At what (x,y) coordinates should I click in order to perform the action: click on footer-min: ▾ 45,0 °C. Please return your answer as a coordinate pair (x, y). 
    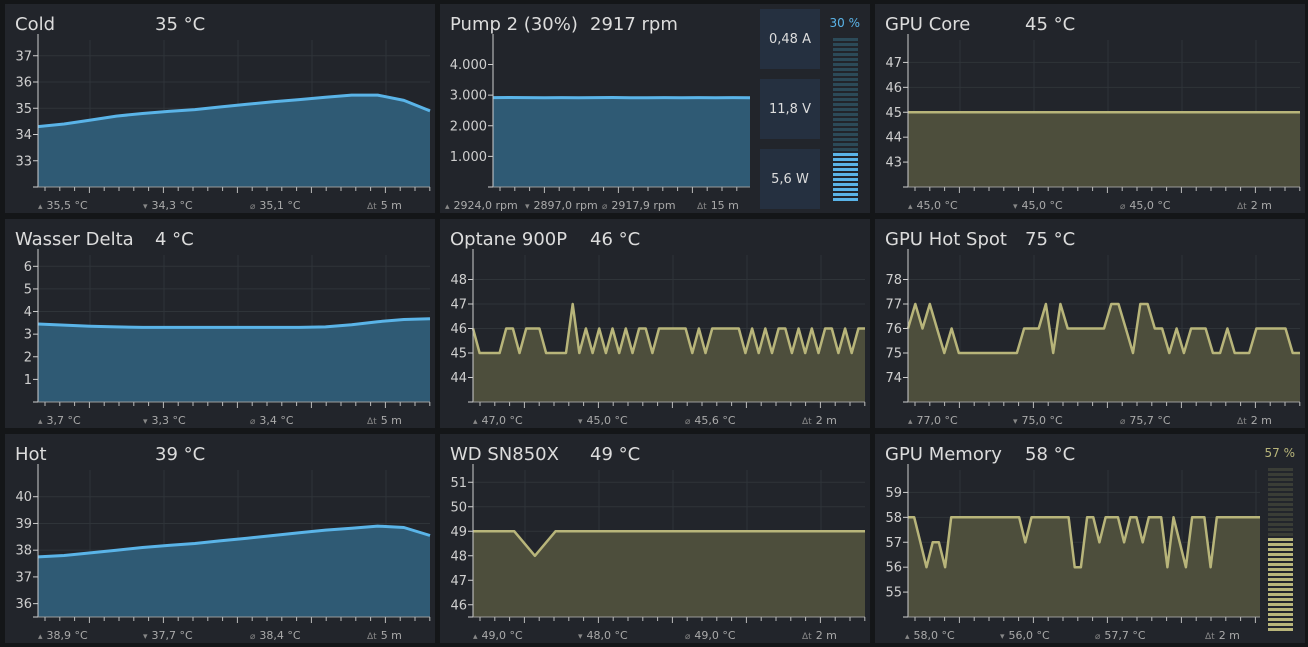
    Looking at the image, I should click on (603, 420).